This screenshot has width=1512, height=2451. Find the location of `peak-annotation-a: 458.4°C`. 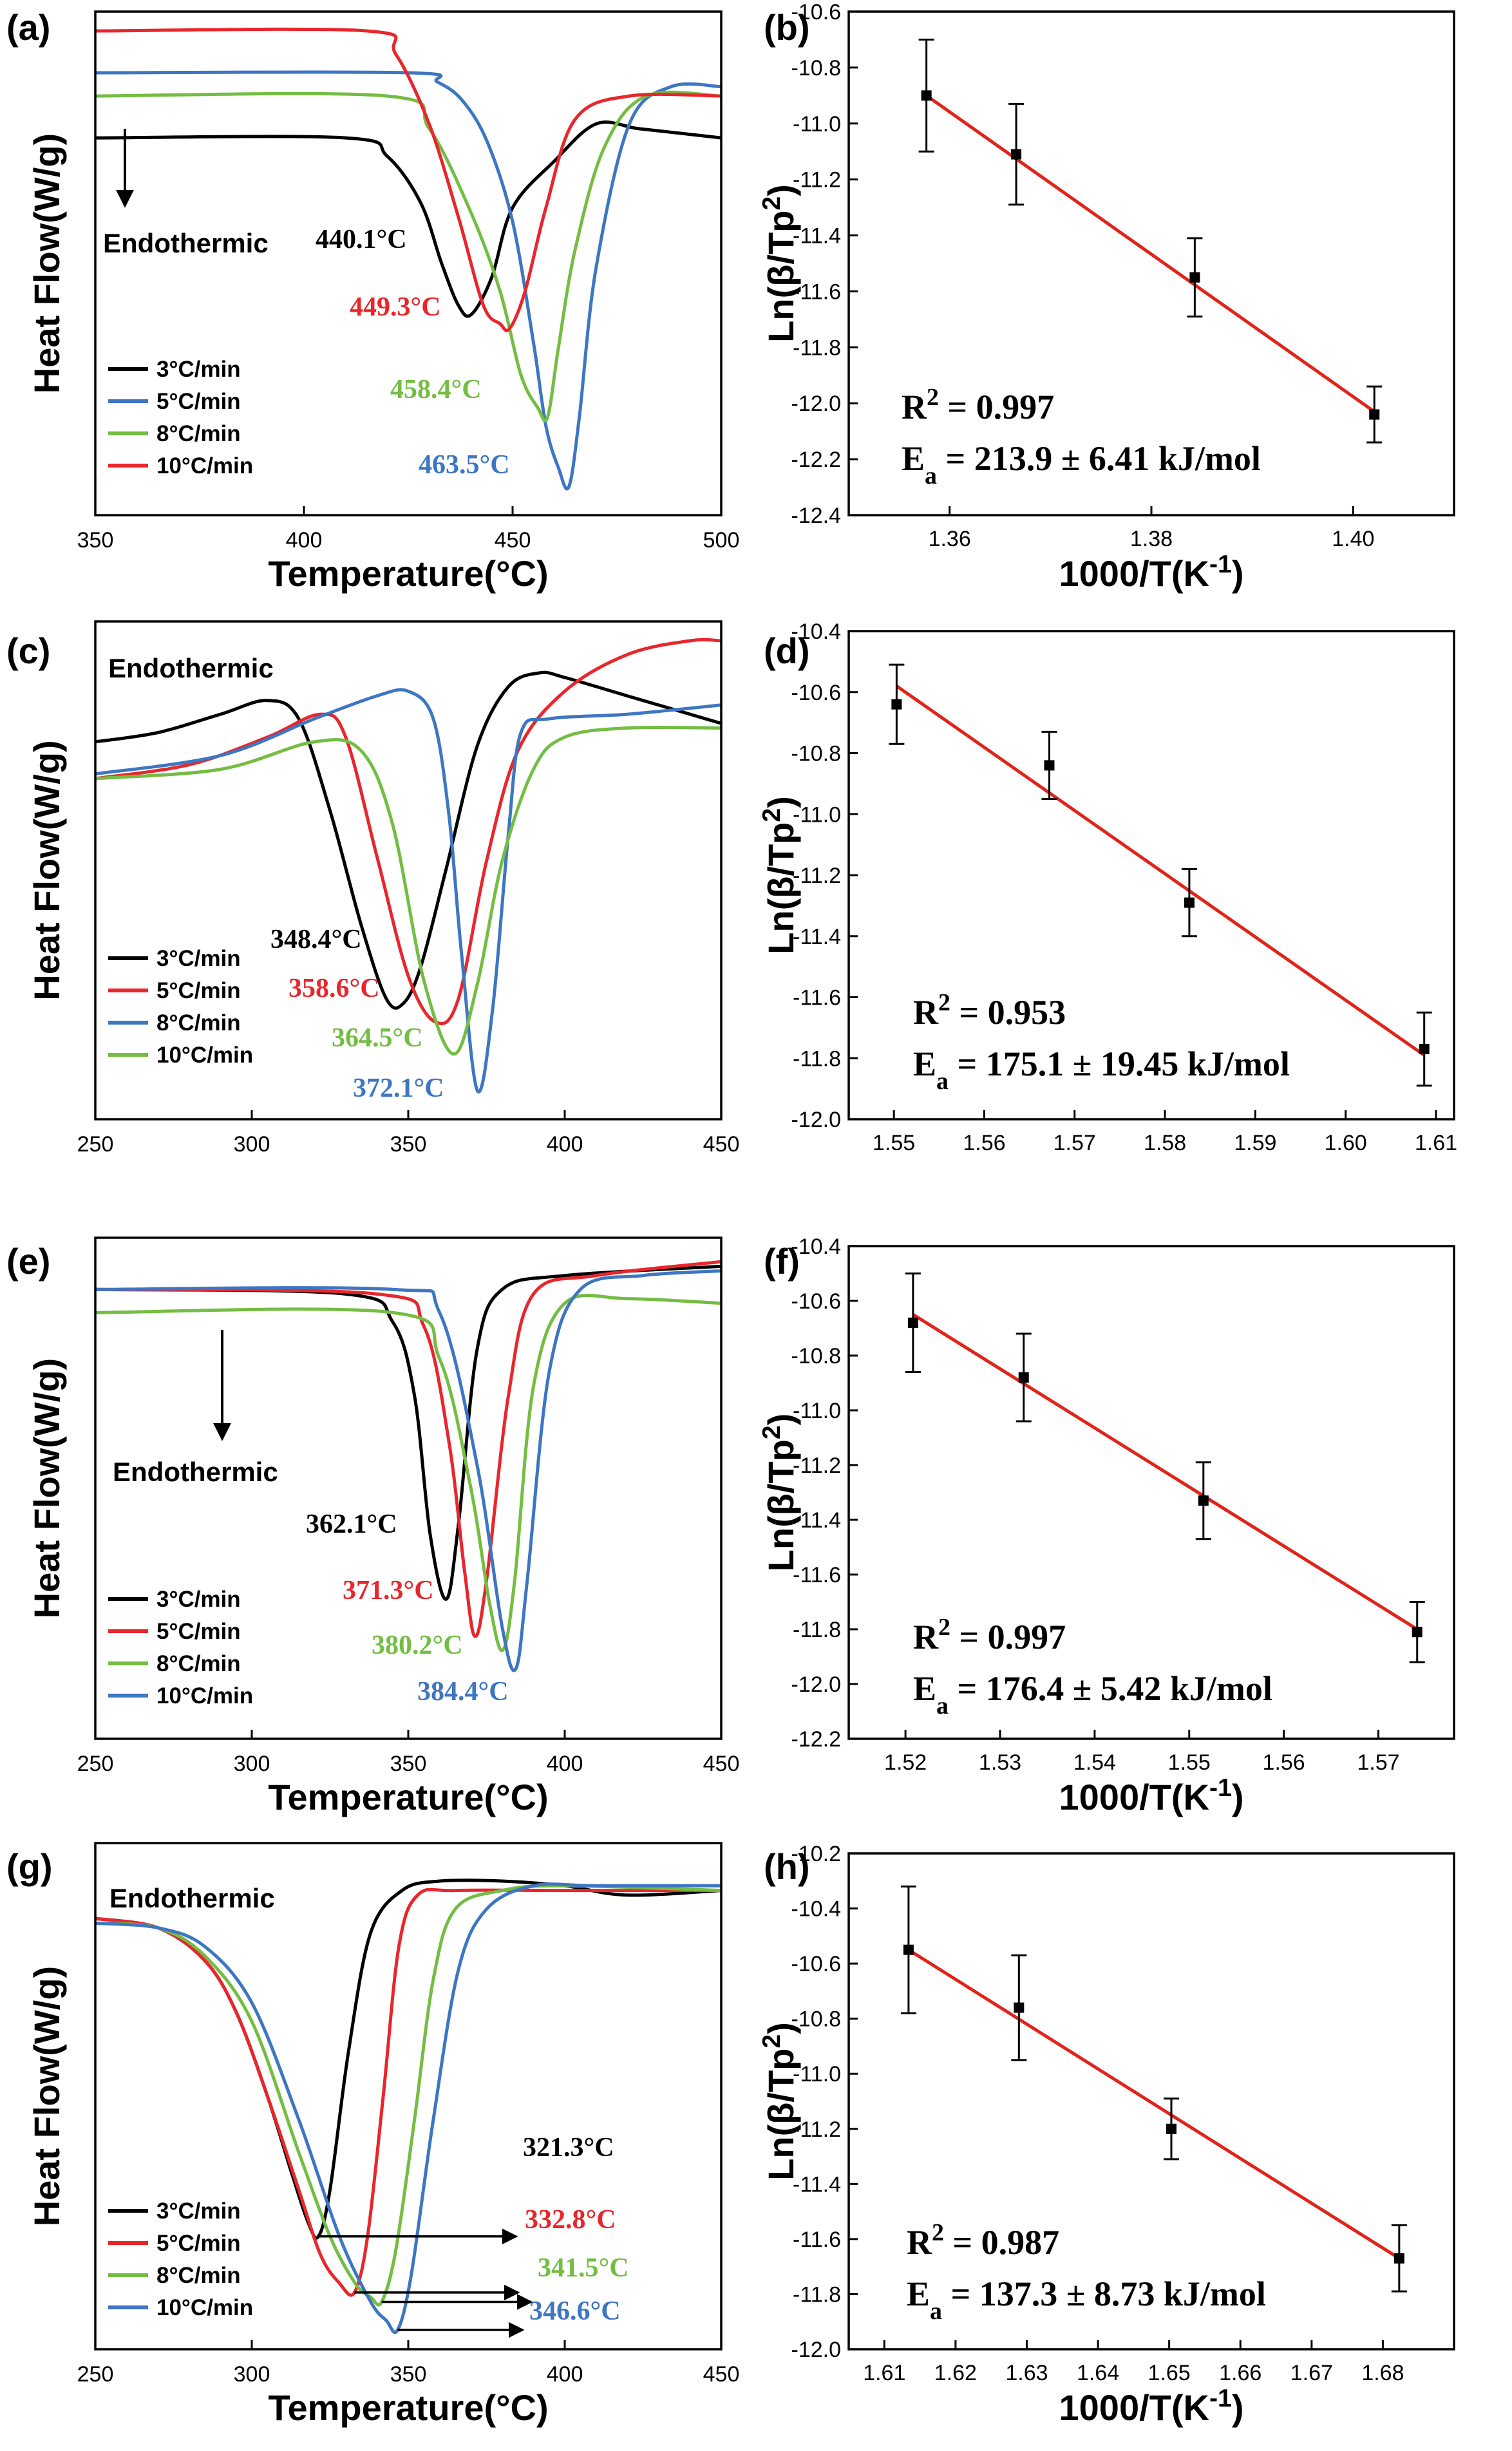

peak-annotation-a: 458.4°C is located at coordinates (436, 390).